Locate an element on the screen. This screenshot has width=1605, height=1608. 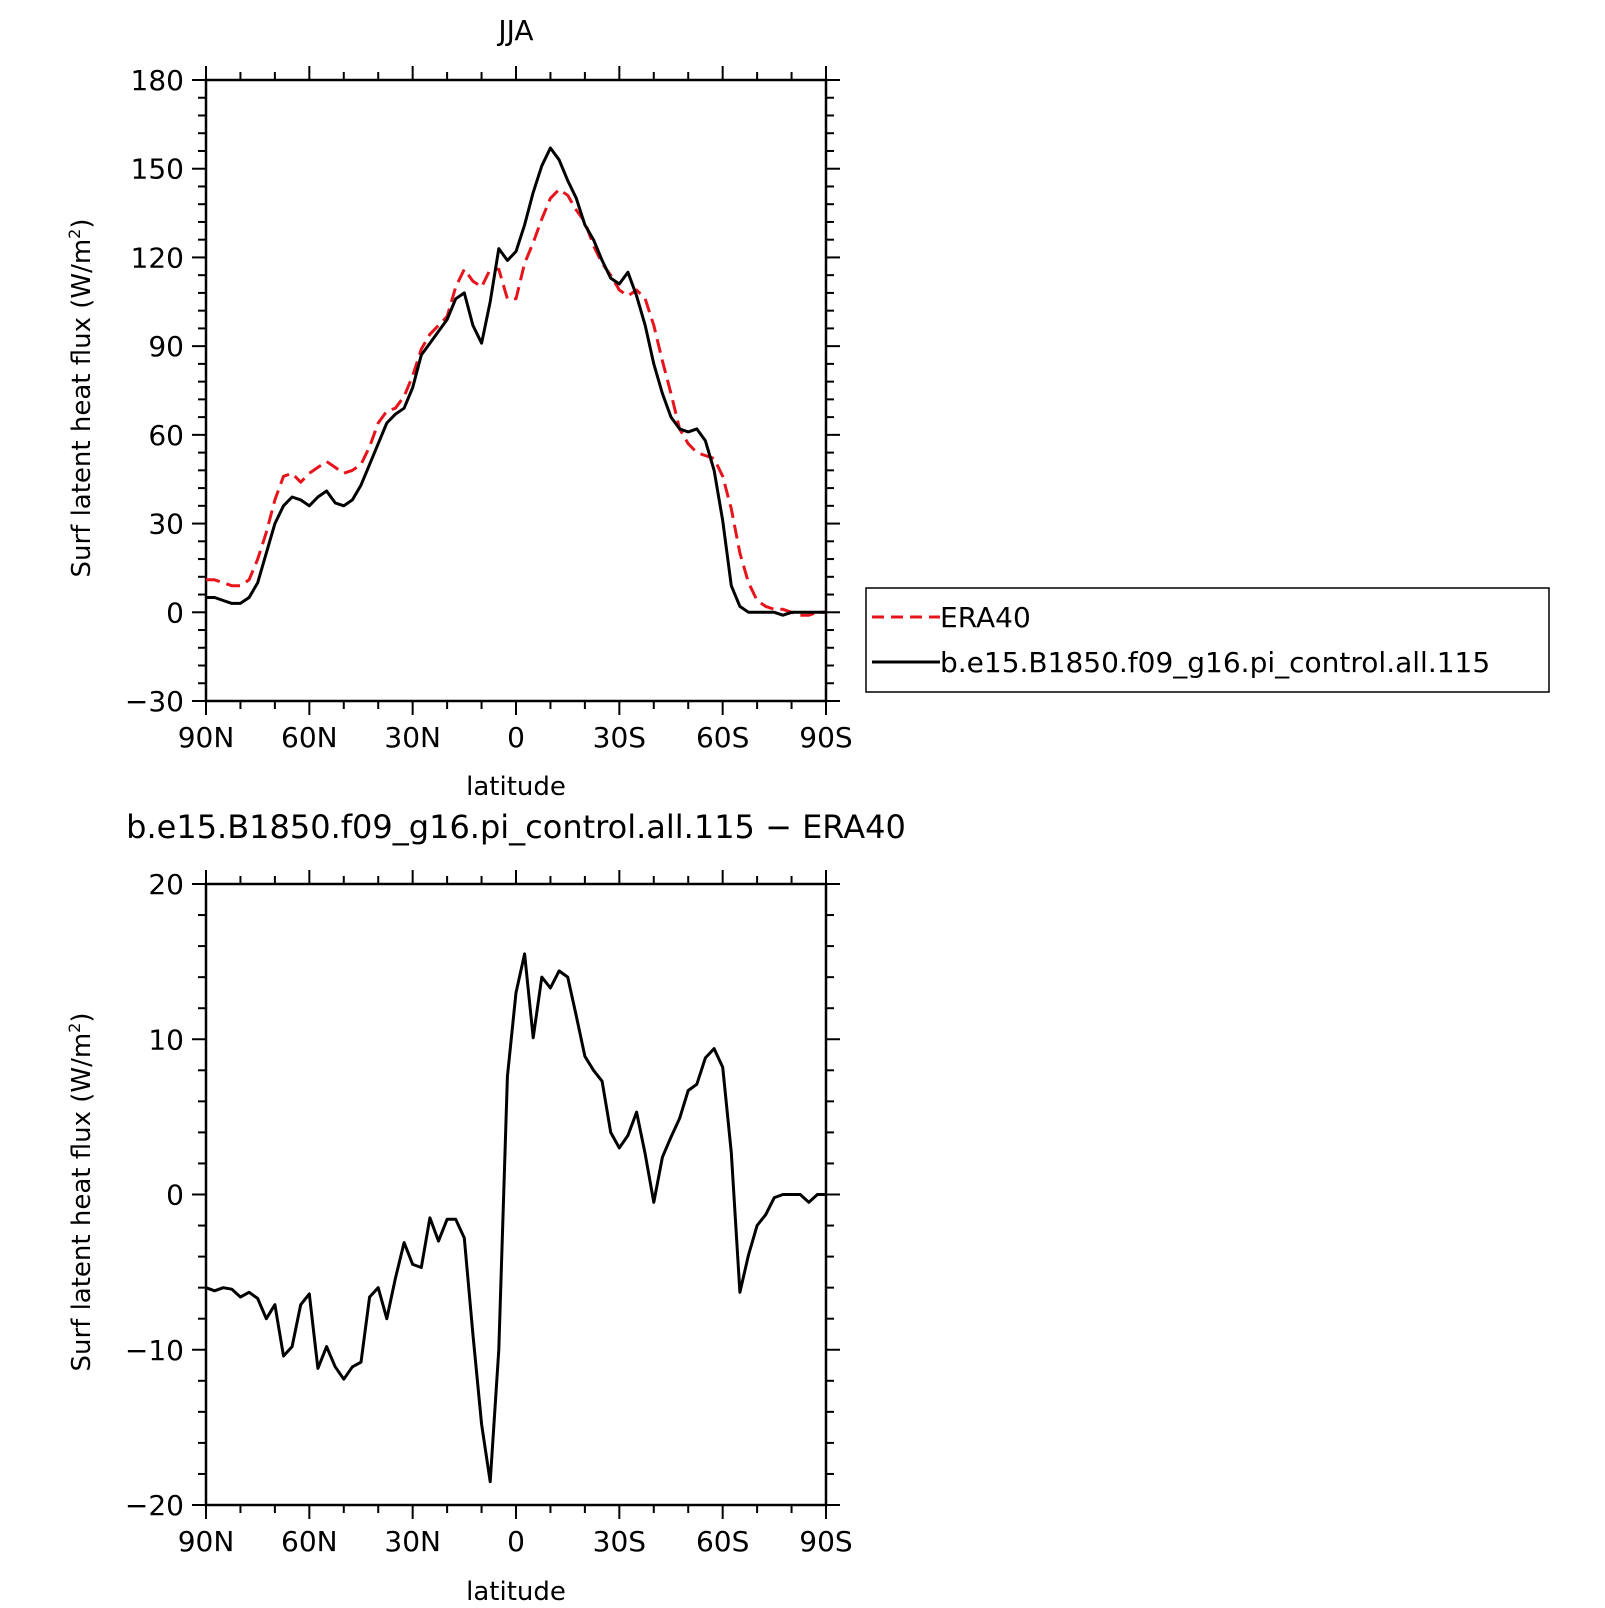
y-axis-label-bottom-main: Surf latent heat flux (W/m is located at coordinates (82, 1202).